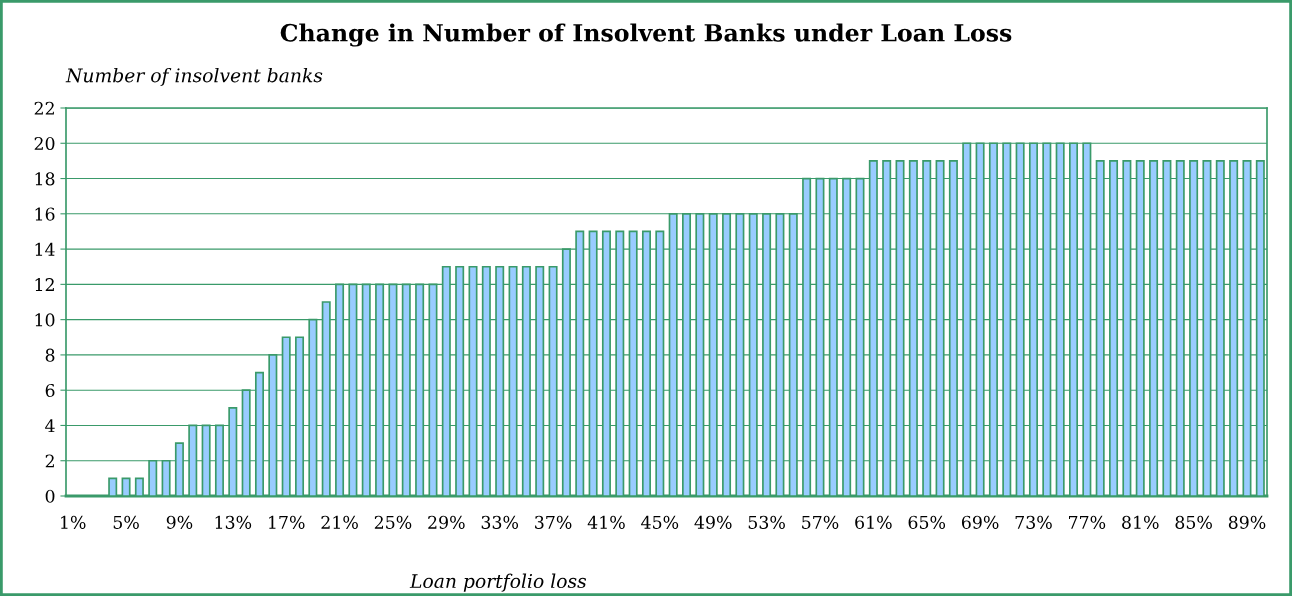 This screenshot has width=1292, height=596. Describe the element at coordinates (45, 214) in the screenshot. I see `y-tick-label: 16` at that location.